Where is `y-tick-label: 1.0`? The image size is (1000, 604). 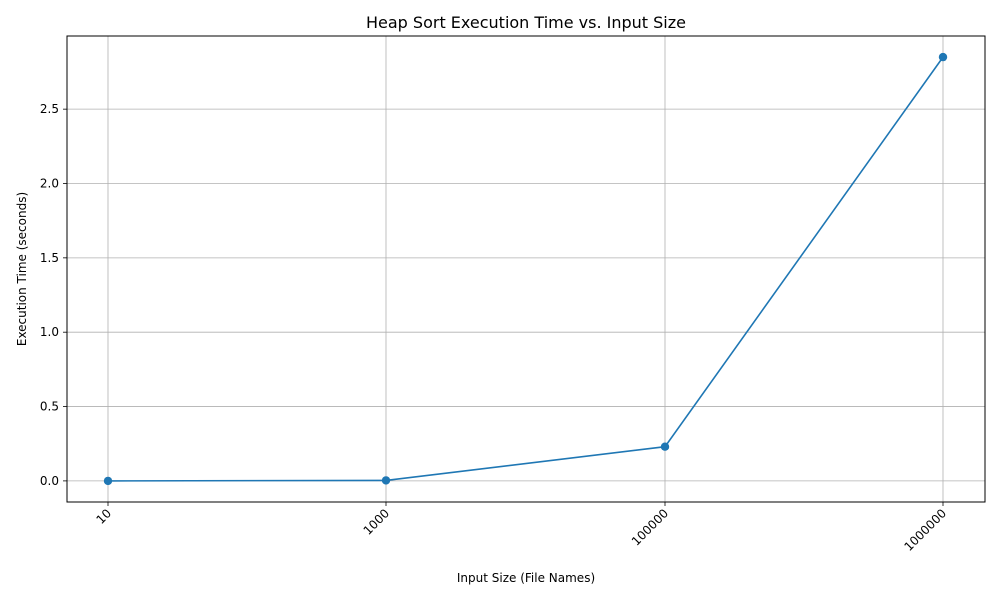
y-tick-label: 1.0 is located at coordinates (49, 332).